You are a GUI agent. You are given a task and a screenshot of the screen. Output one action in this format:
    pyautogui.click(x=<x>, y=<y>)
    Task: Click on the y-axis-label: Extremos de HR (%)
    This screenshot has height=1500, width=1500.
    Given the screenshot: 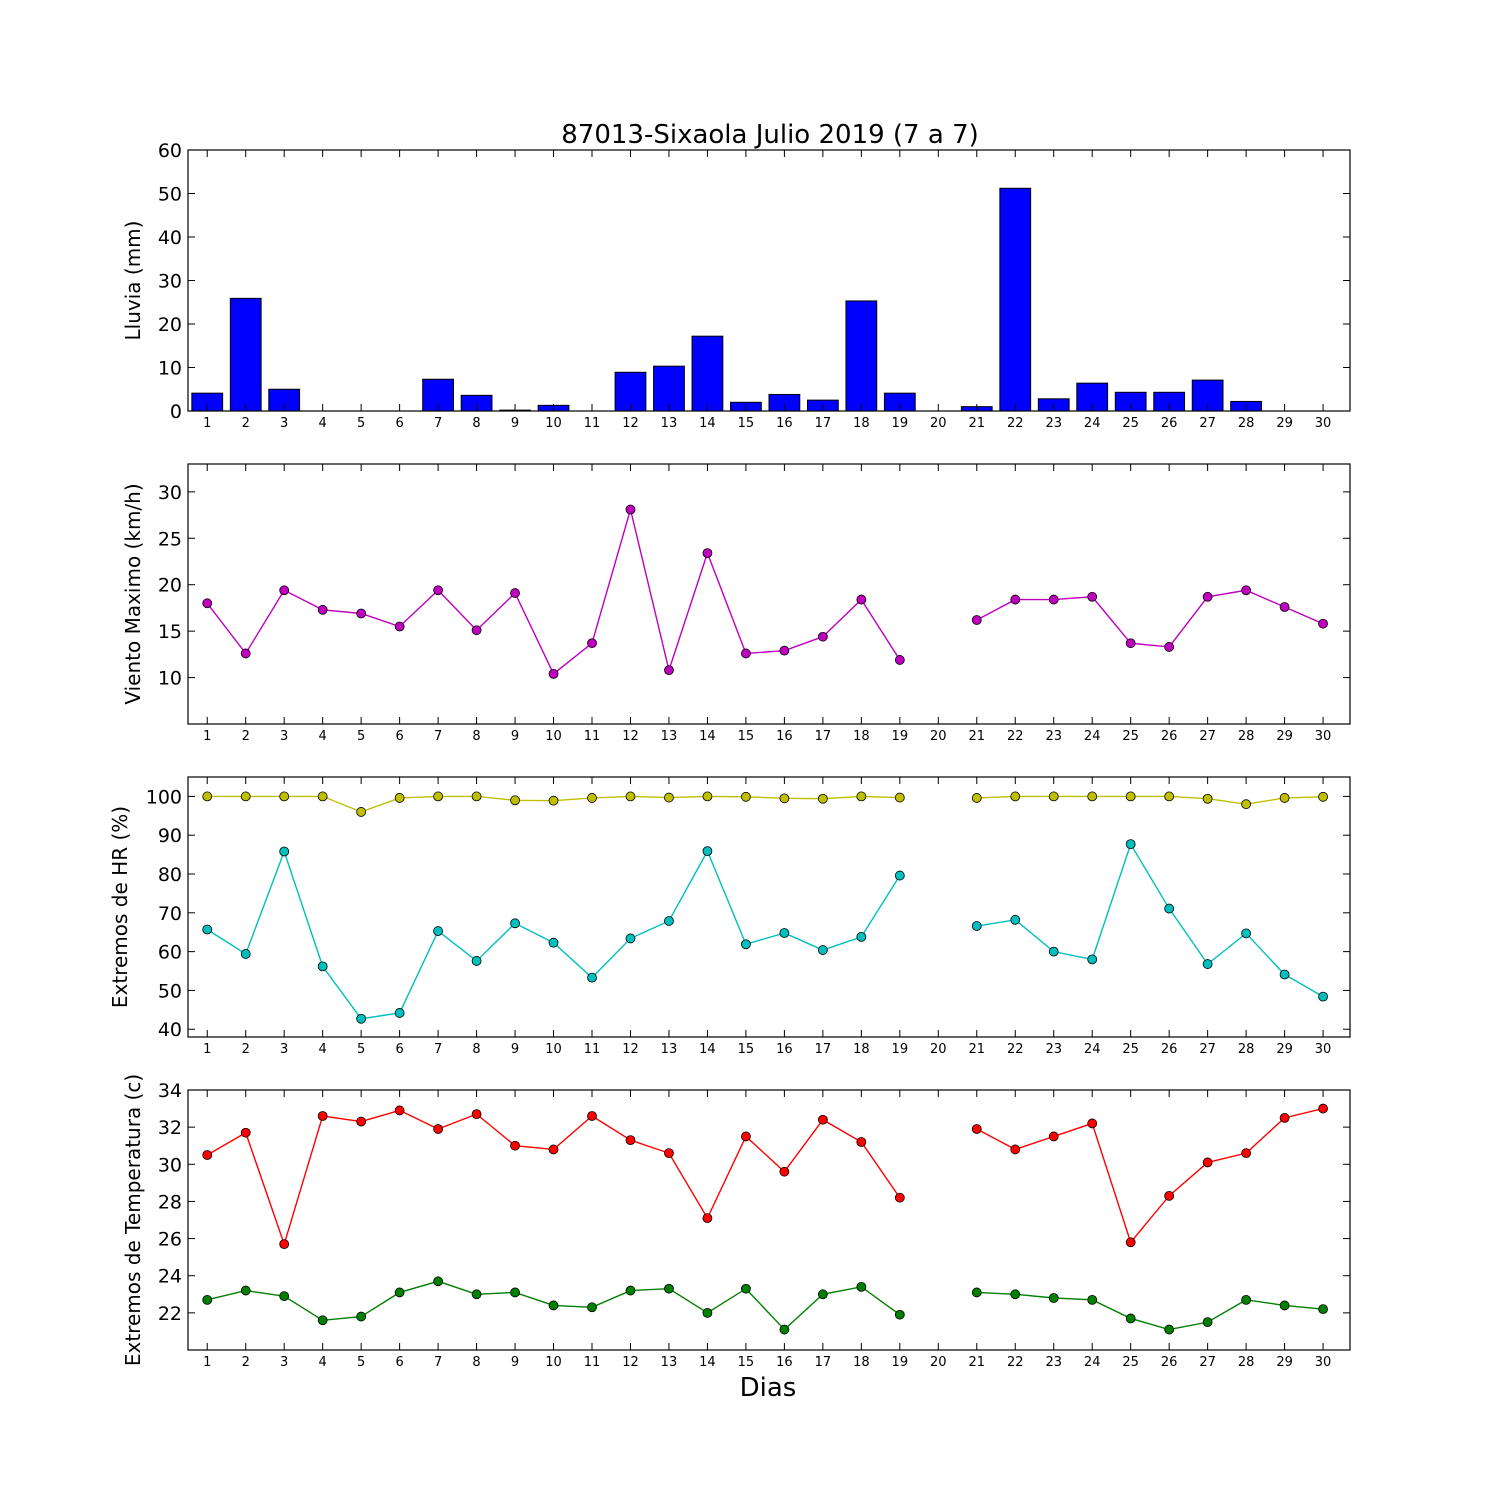 What is the action you would take?
    pyautogui.click(x=120, y=907)
    